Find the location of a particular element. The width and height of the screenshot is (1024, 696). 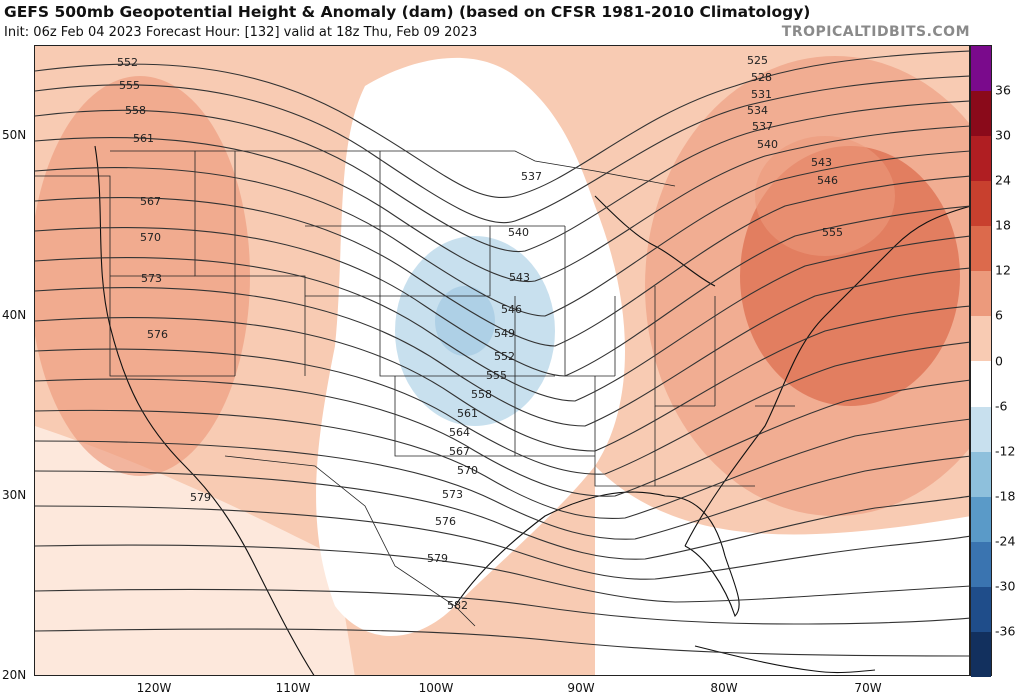

anomaly-negative-core is located at coordinates (465, 321).